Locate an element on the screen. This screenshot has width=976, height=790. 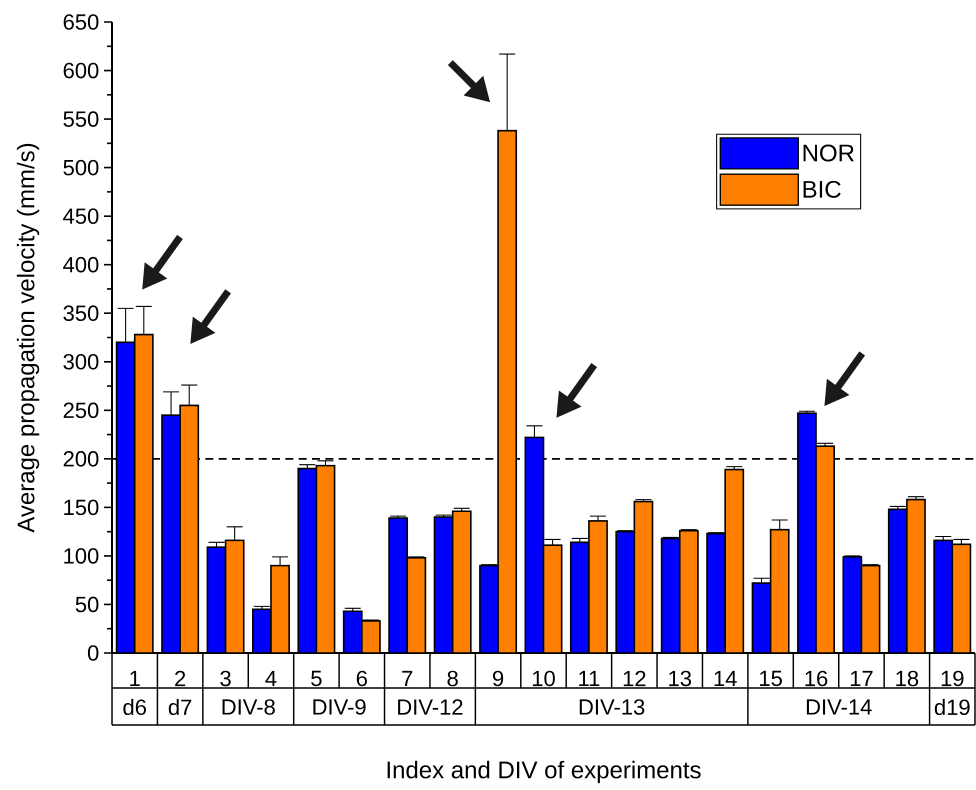
legend-label: BIC is located at coordinates (822, 189).